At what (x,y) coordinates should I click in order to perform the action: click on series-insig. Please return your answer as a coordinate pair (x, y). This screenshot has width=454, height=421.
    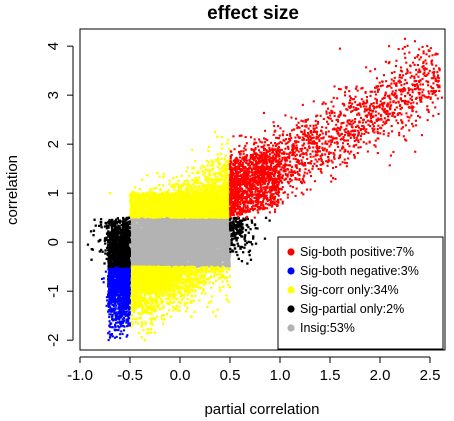
    Looking at the image, I should click on (180, 242).